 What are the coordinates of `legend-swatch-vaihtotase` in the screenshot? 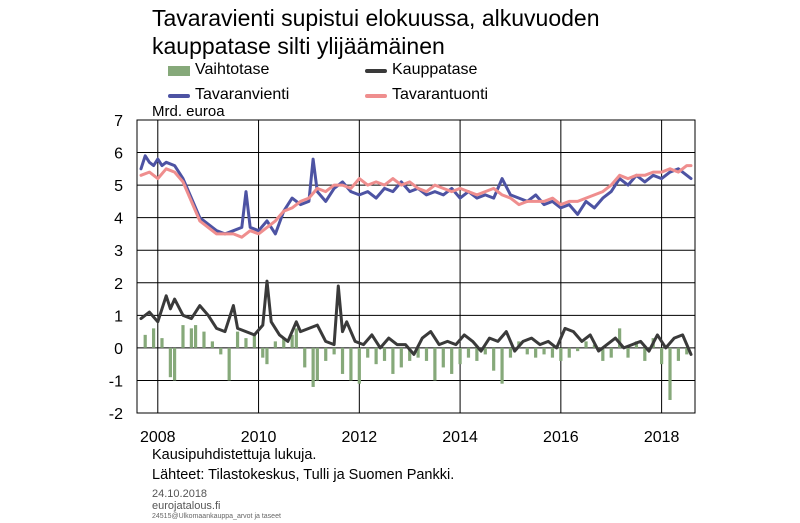 It's located at (179, 71).